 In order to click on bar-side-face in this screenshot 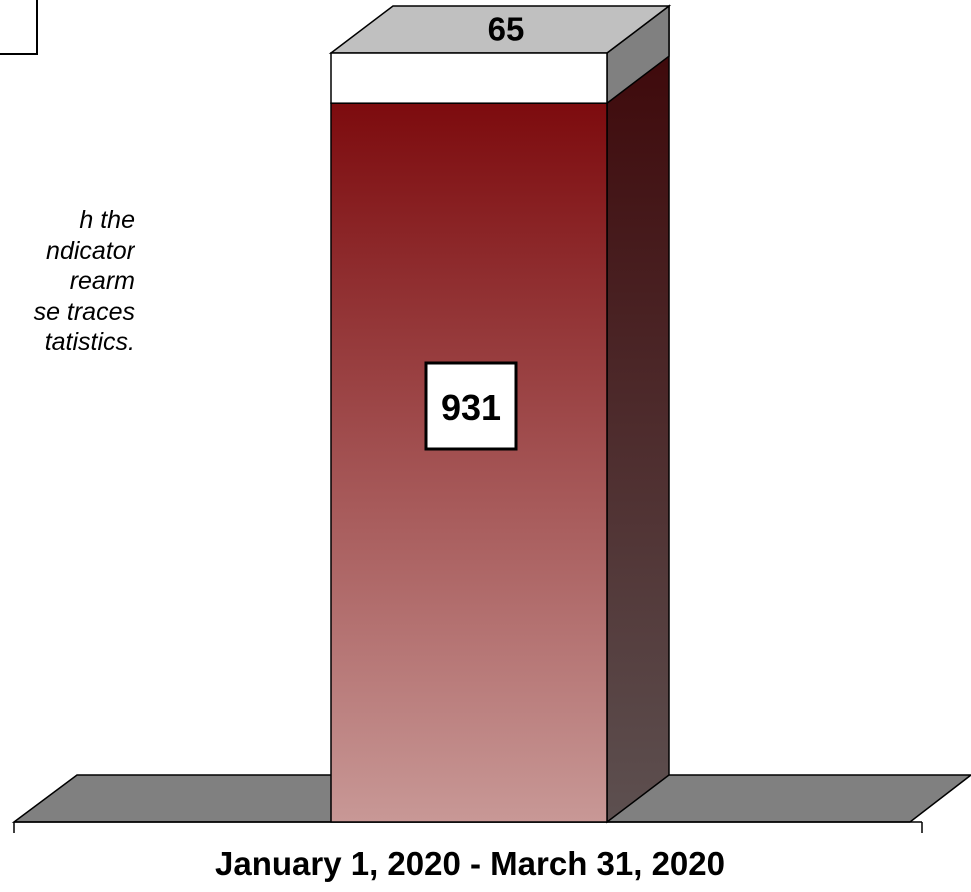, I will do `click(638, 414)`.